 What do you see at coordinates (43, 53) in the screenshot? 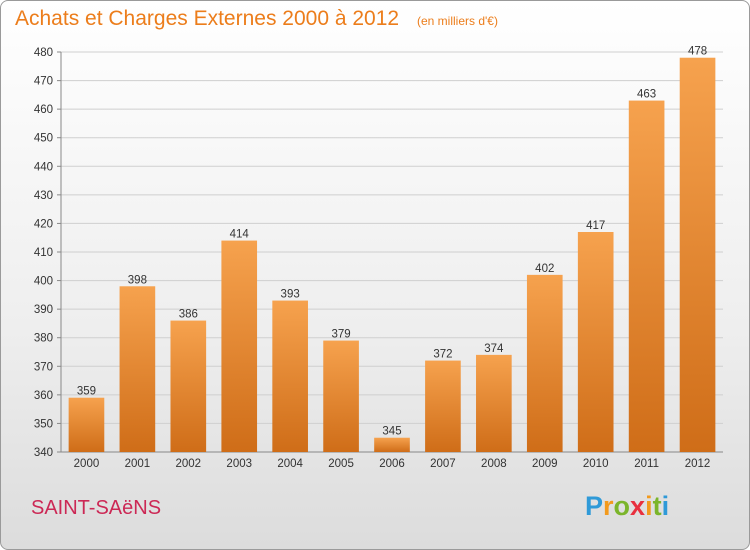
I see `y-tick-label: 480` at bounding box center [43, 53].